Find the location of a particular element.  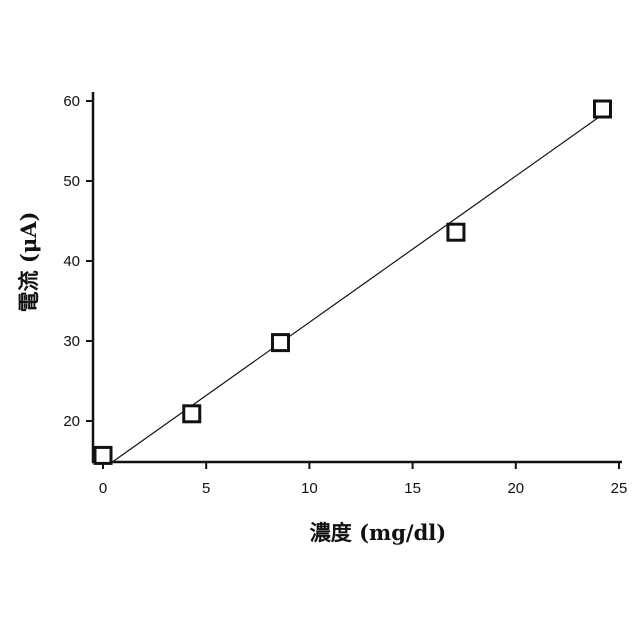

x-tick-label: 20 is located at coordinates (515, 488).